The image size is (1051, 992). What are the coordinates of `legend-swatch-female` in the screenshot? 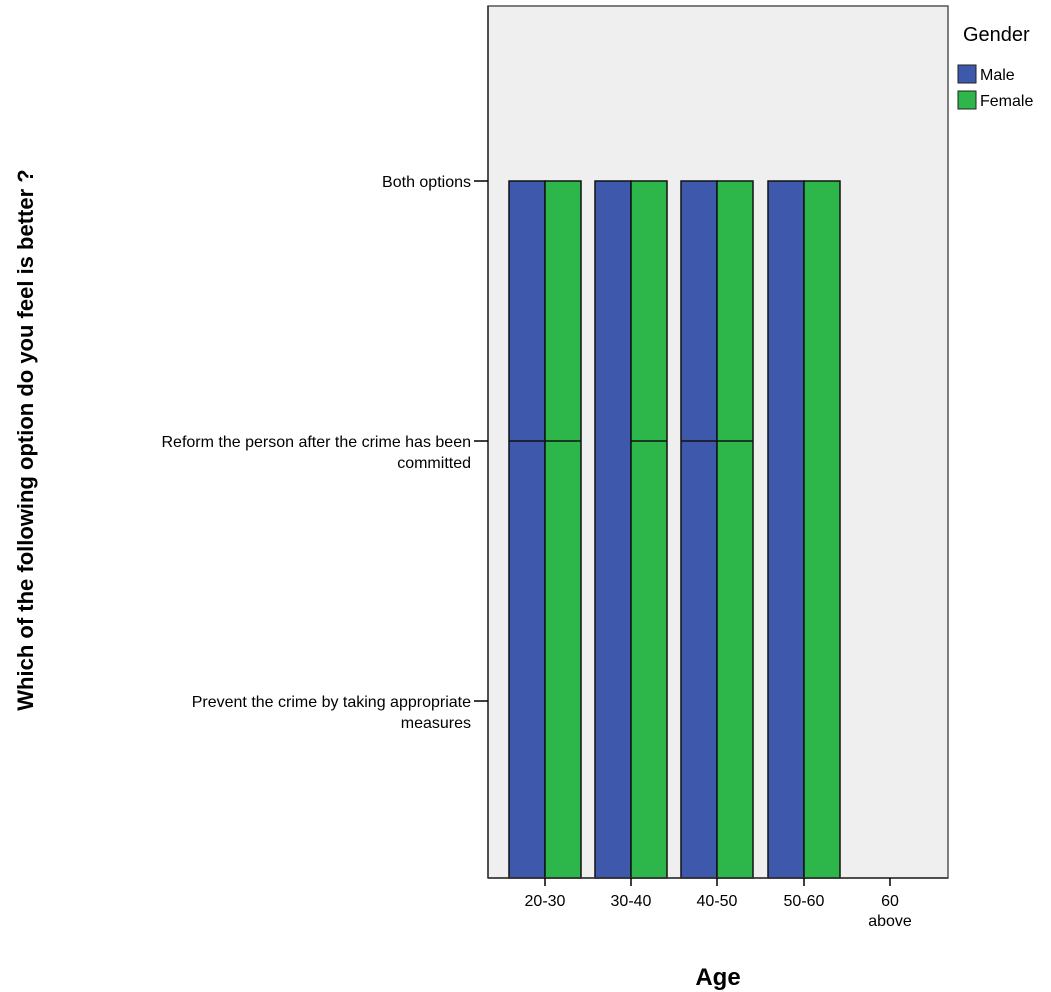 It's located at (967, 100).